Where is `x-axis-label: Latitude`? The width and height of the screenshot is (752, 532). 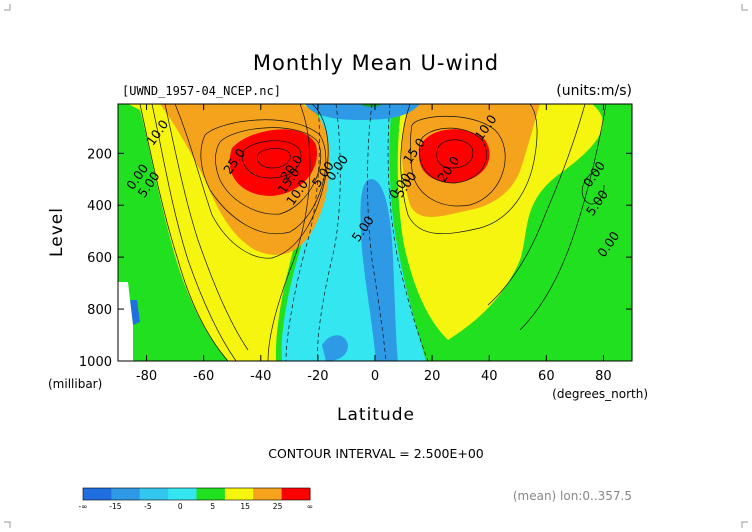 x-axis-label: Latitude is located at coordinates (376, 415).